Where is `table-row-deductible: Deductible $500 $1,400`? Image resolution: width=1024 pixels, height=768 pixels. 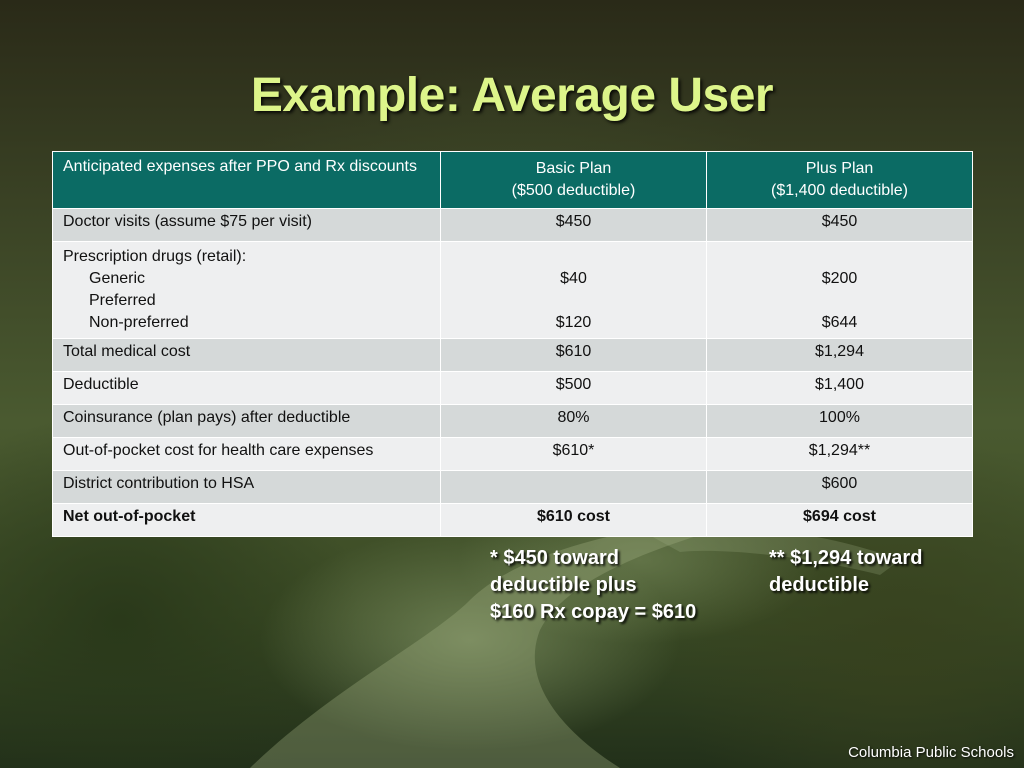
table-row-deductible: Deductible $500 $1,400 is located at coordinates (512, 388).